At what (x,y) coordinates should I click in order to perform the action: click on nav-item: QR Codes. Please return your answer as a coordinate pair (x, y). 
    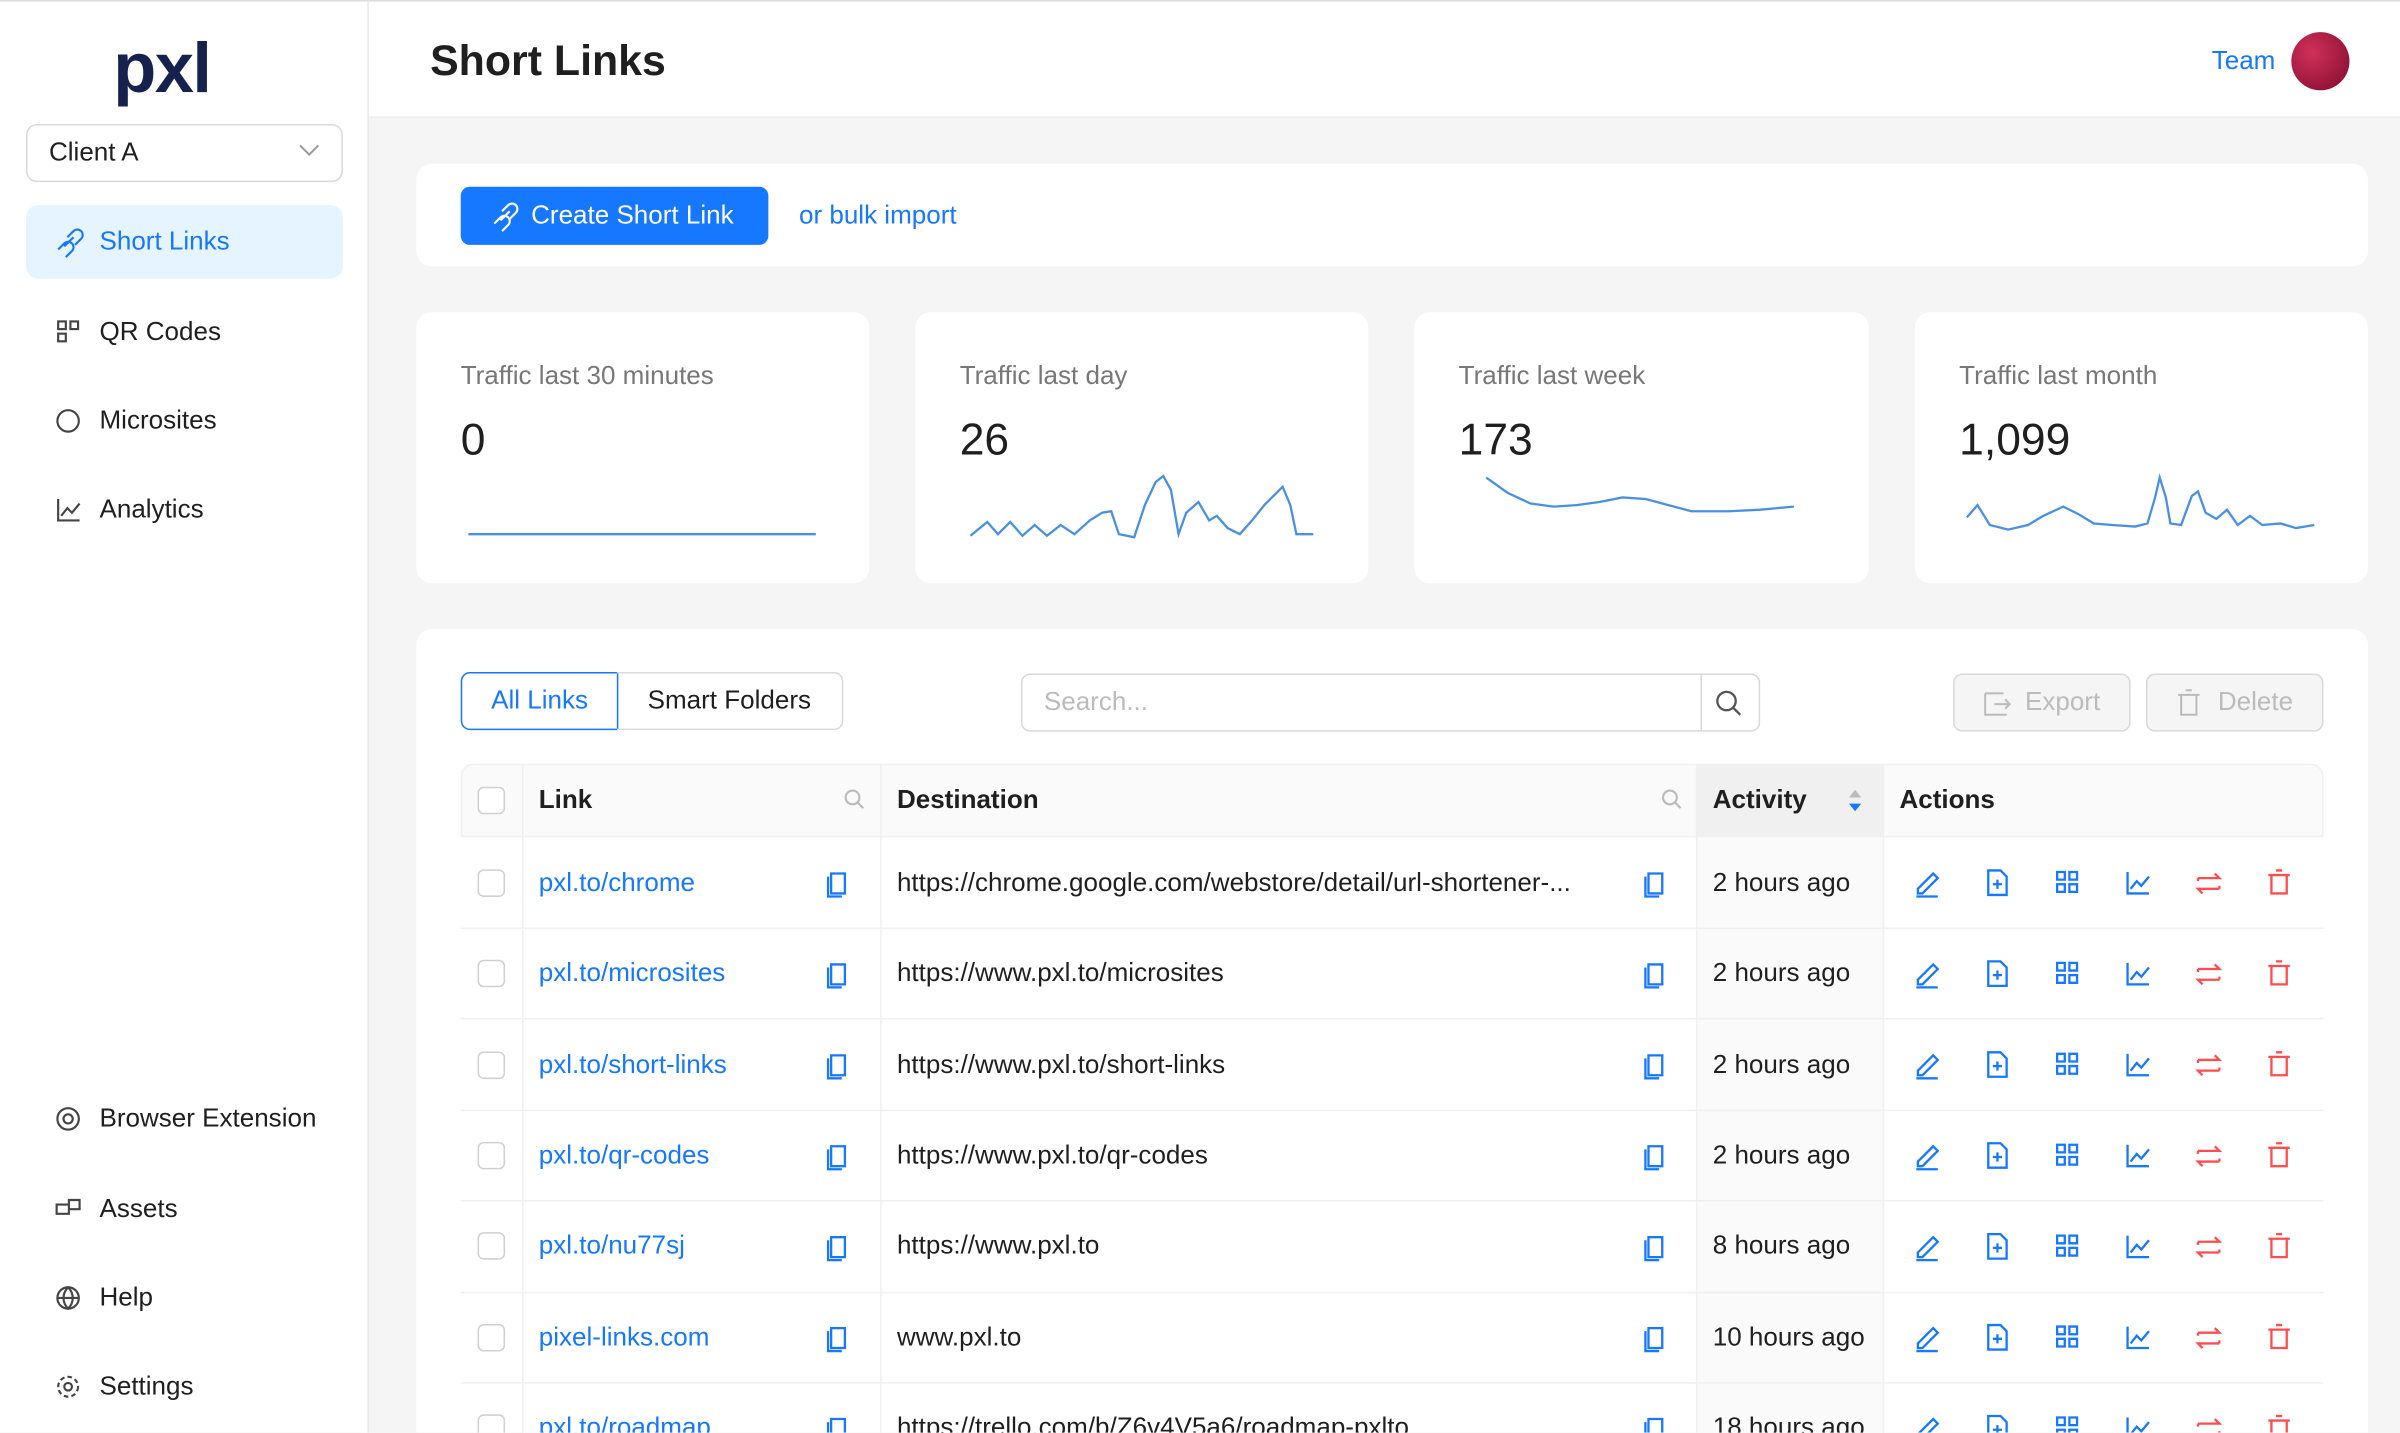
    Looking at the image, I should click on (160, 331).